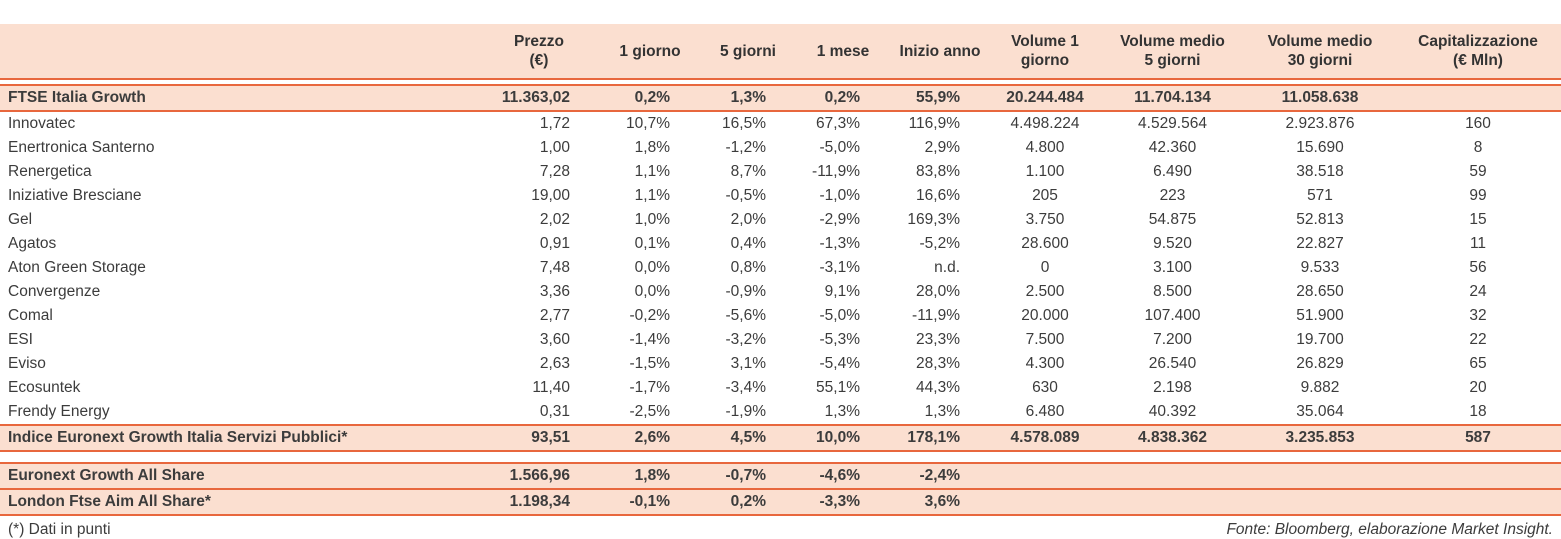 This screenshot has width=1561, height=539. Describe the element at coordinates (32, 243) in the screenshot. I see `row-label: Agatos` at that location.